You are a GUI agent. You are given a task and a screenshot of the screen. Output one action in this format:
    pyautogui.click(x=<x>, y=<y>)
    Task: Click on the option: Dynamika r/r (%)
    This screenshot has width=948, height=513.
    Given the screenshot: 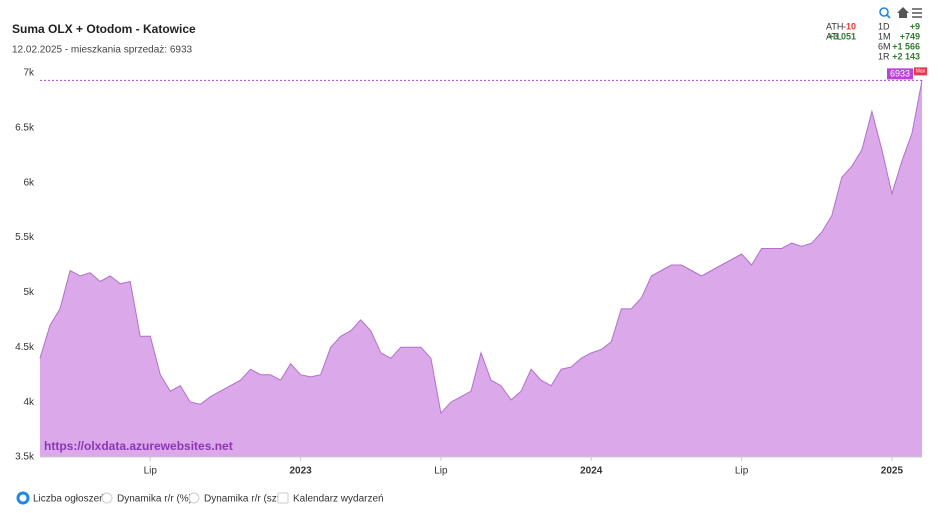 What is the action you would take?
    pyautogui.click(x=146, y=498)
    